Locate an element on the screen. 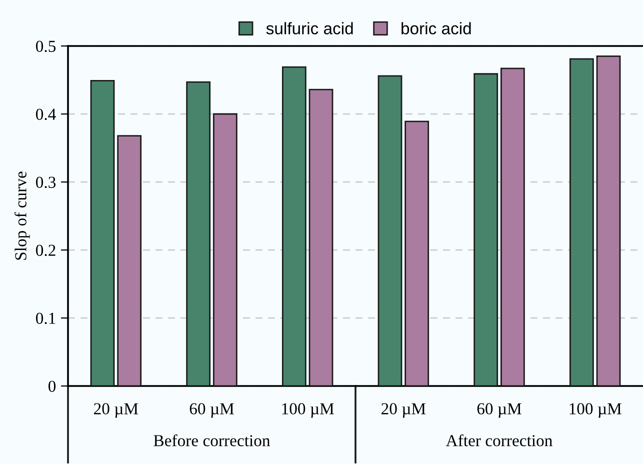 The image size is (643, 464). legend-label: boric acid is located at coordinates (436, 28).